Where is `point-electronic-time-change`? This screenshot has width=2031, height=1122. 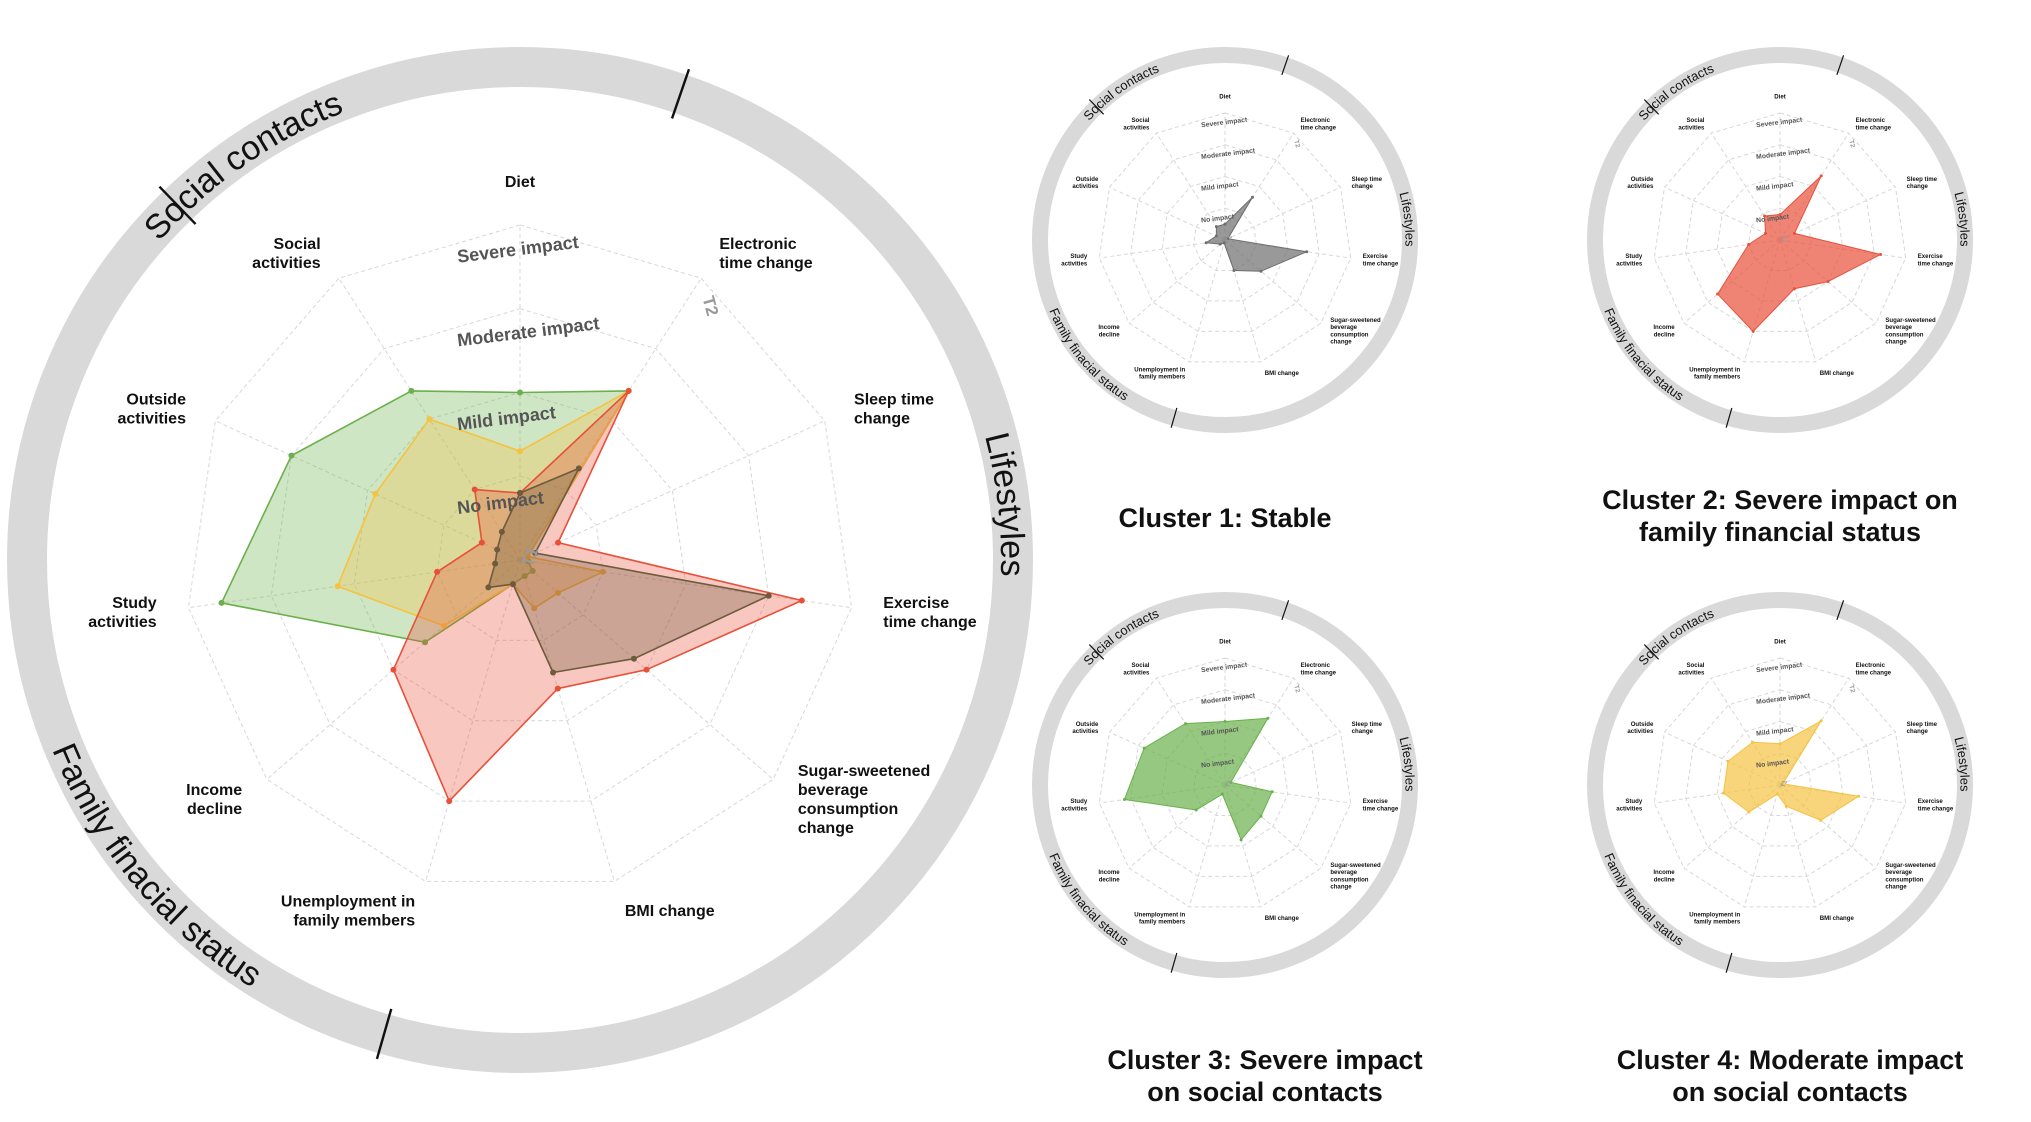
point-electronic-time-change is located at coordinates (1821, 721).